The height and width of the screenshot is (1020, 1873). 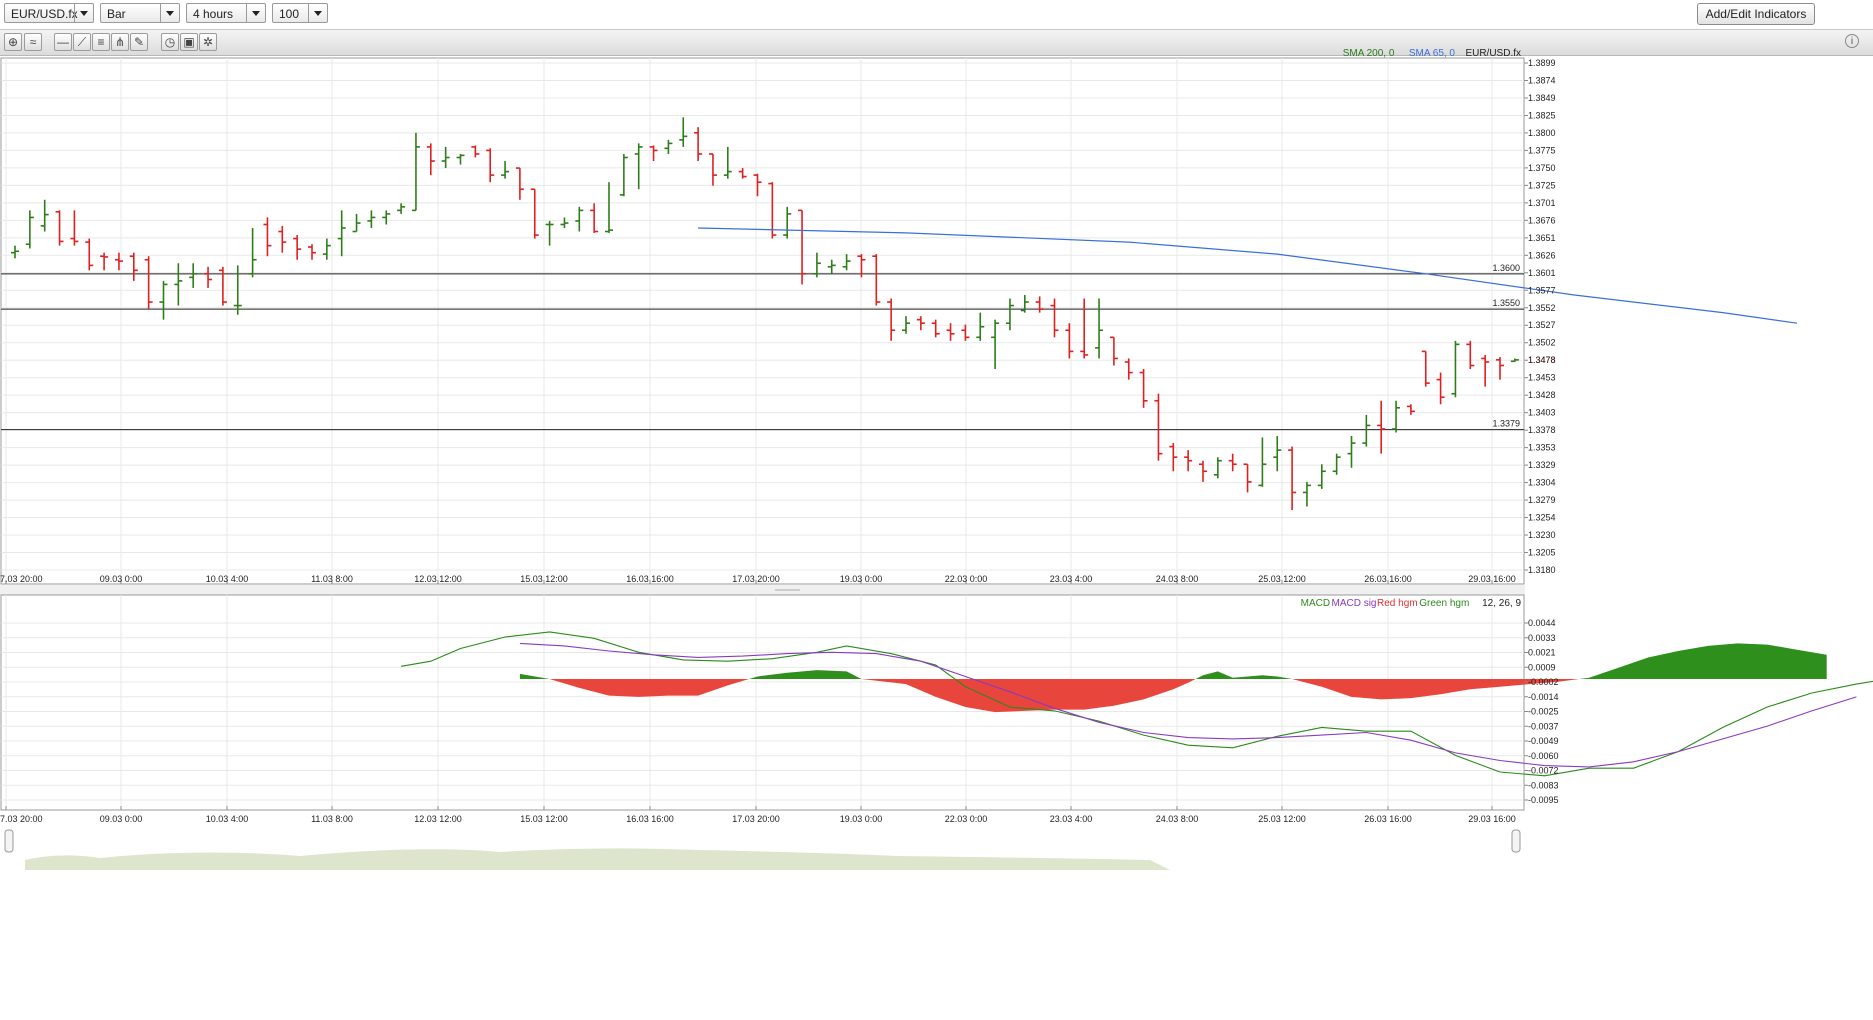 What do you see at coordinates (9, 841) in the screenshot?
I see `navigator-left-handle` at bounding box center [9, 841].